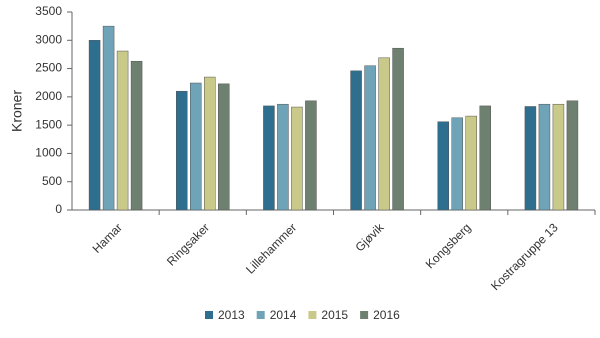 The height and width of the screenshot is (338, 600). I want to click on y-tick-label: 2000, so click(48, 96).